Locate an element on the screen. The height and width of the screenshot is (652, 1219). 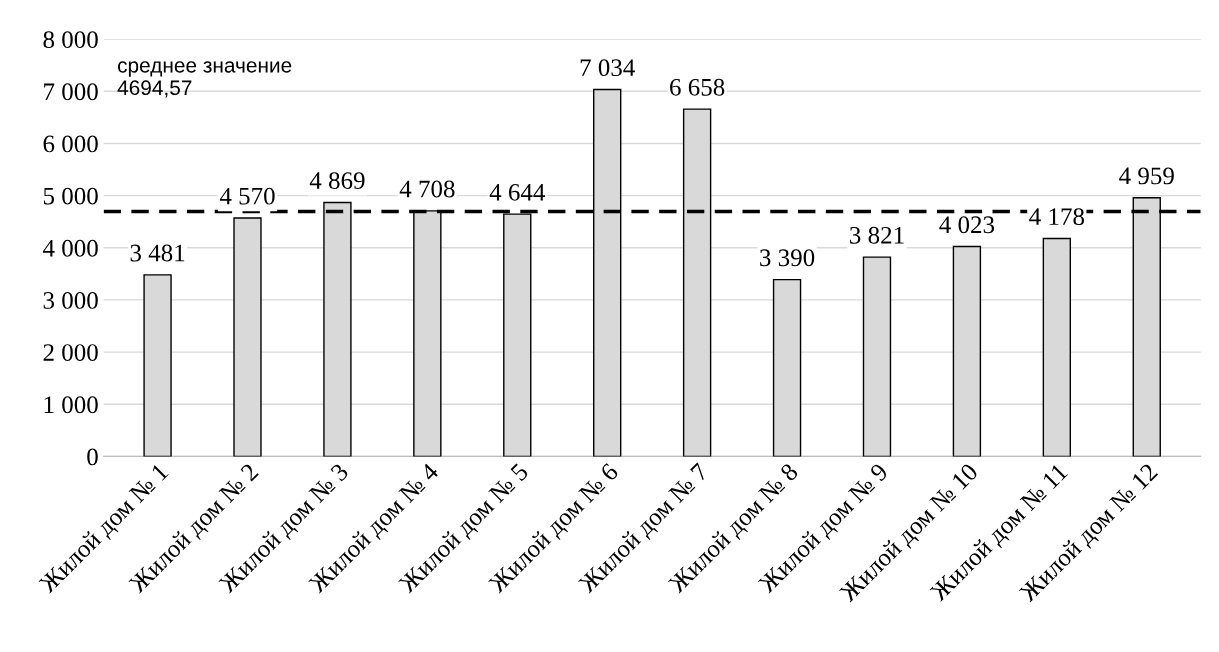
y-tick-label: 6 000 is located at coordinates (70, 144).